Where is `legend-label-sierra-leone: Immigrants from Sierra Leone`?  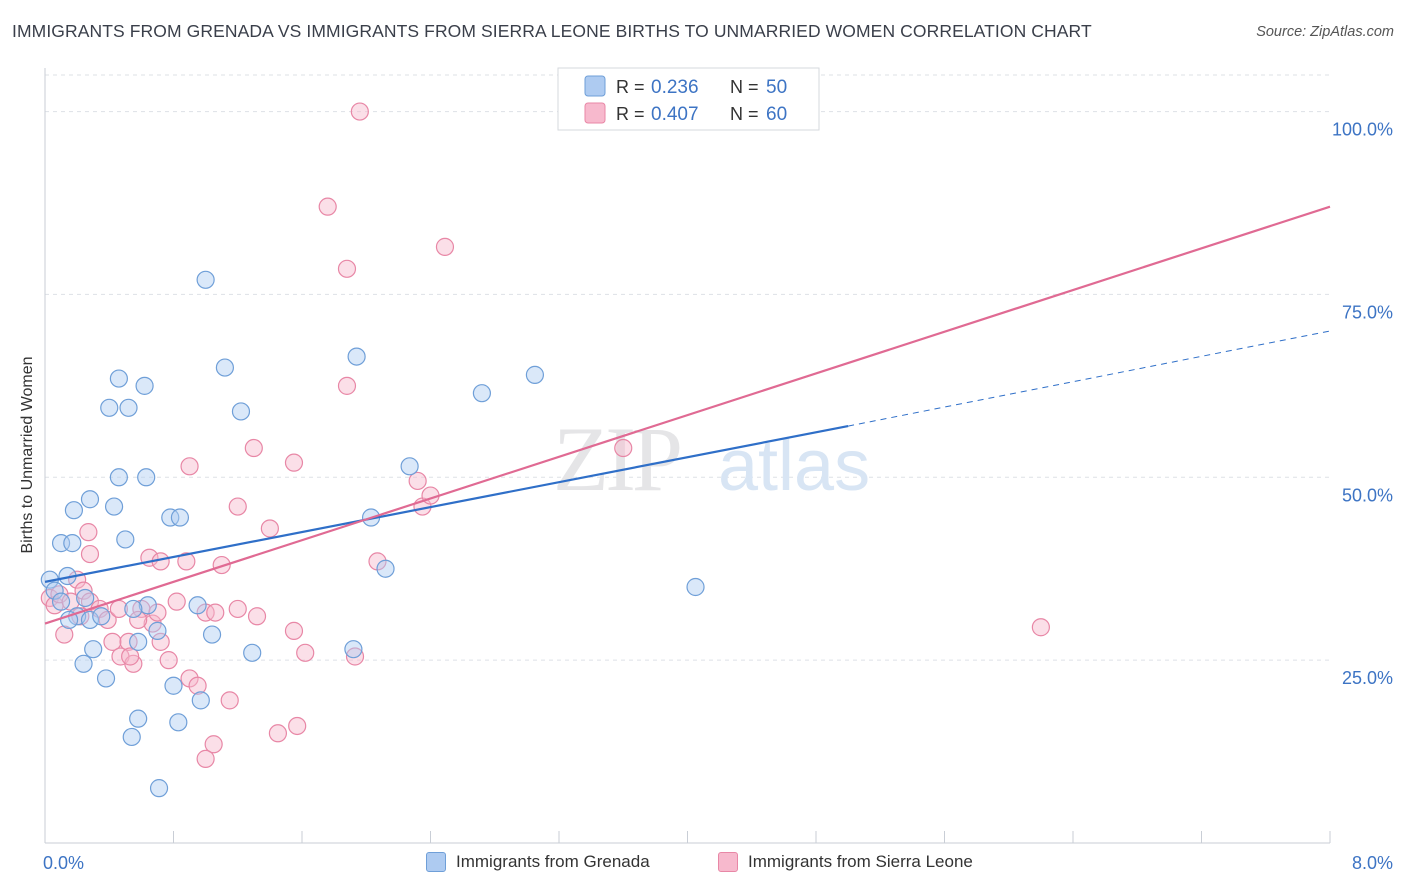
legend-label-sierra-leone: Immigrants from Sierra Leone is located at coordinates (860, 861).